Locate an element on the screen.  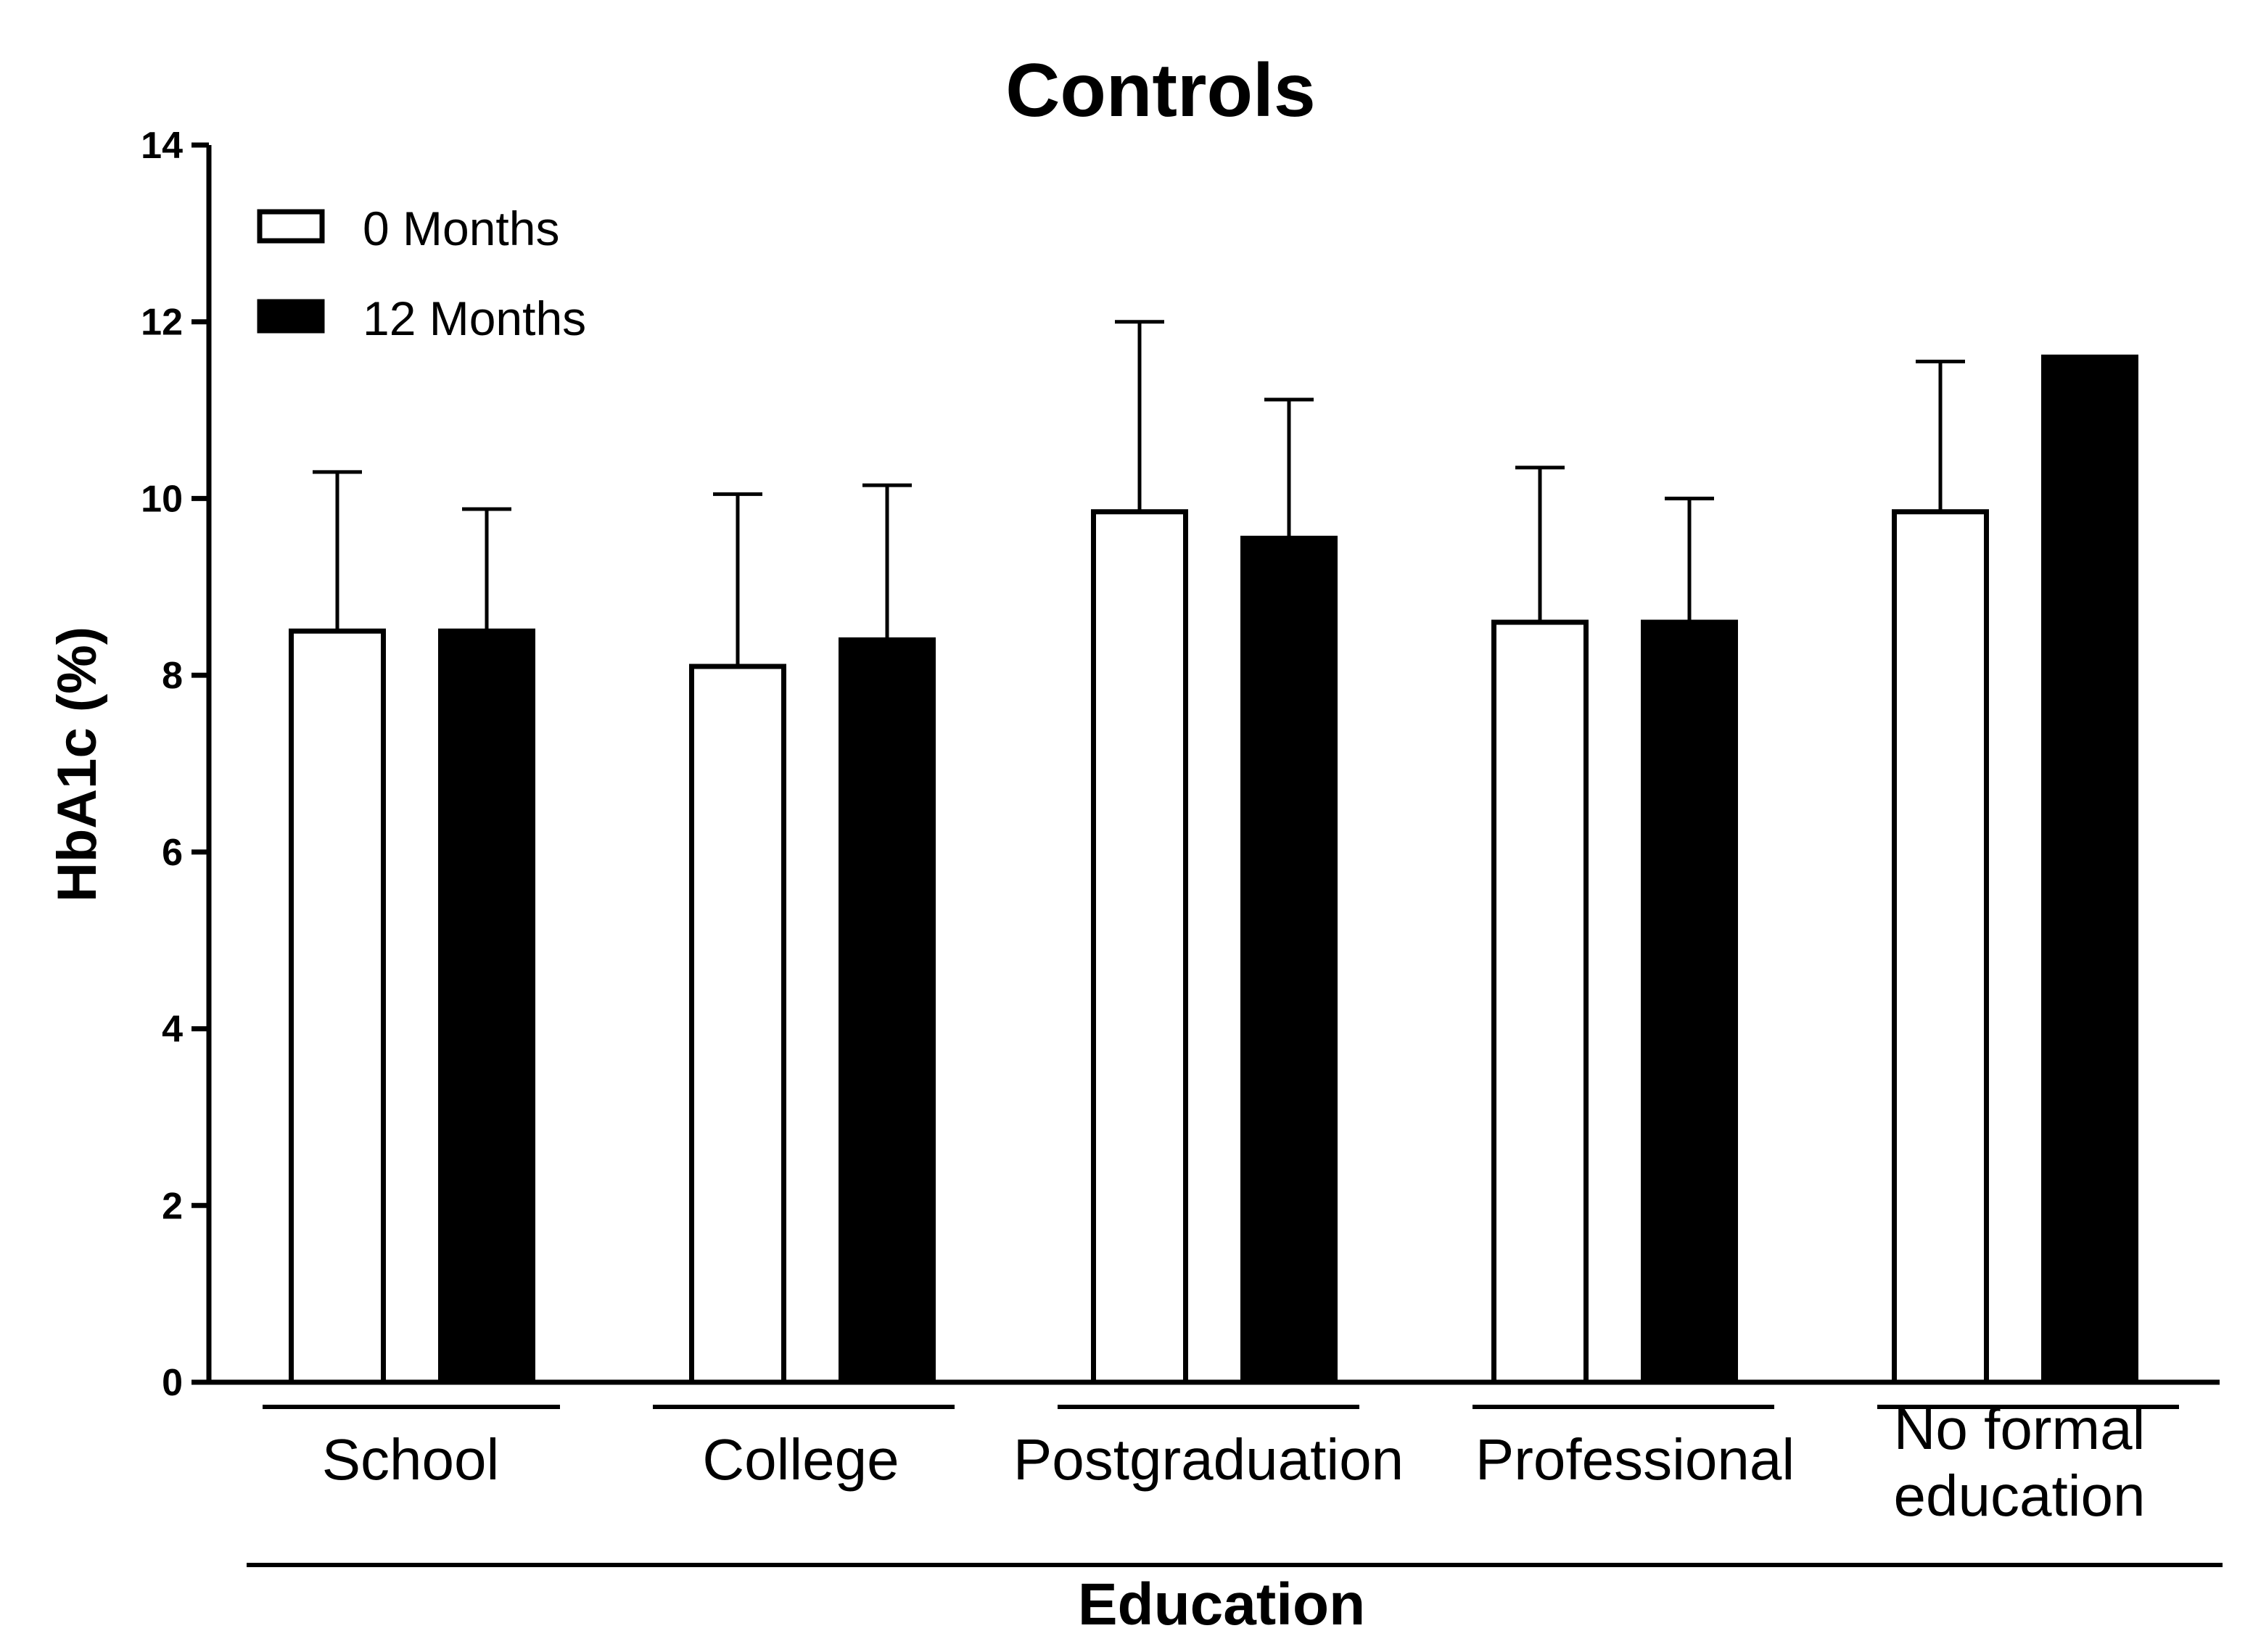
legend-label-12-months: 12 Months is located at coordinates (474, 318).